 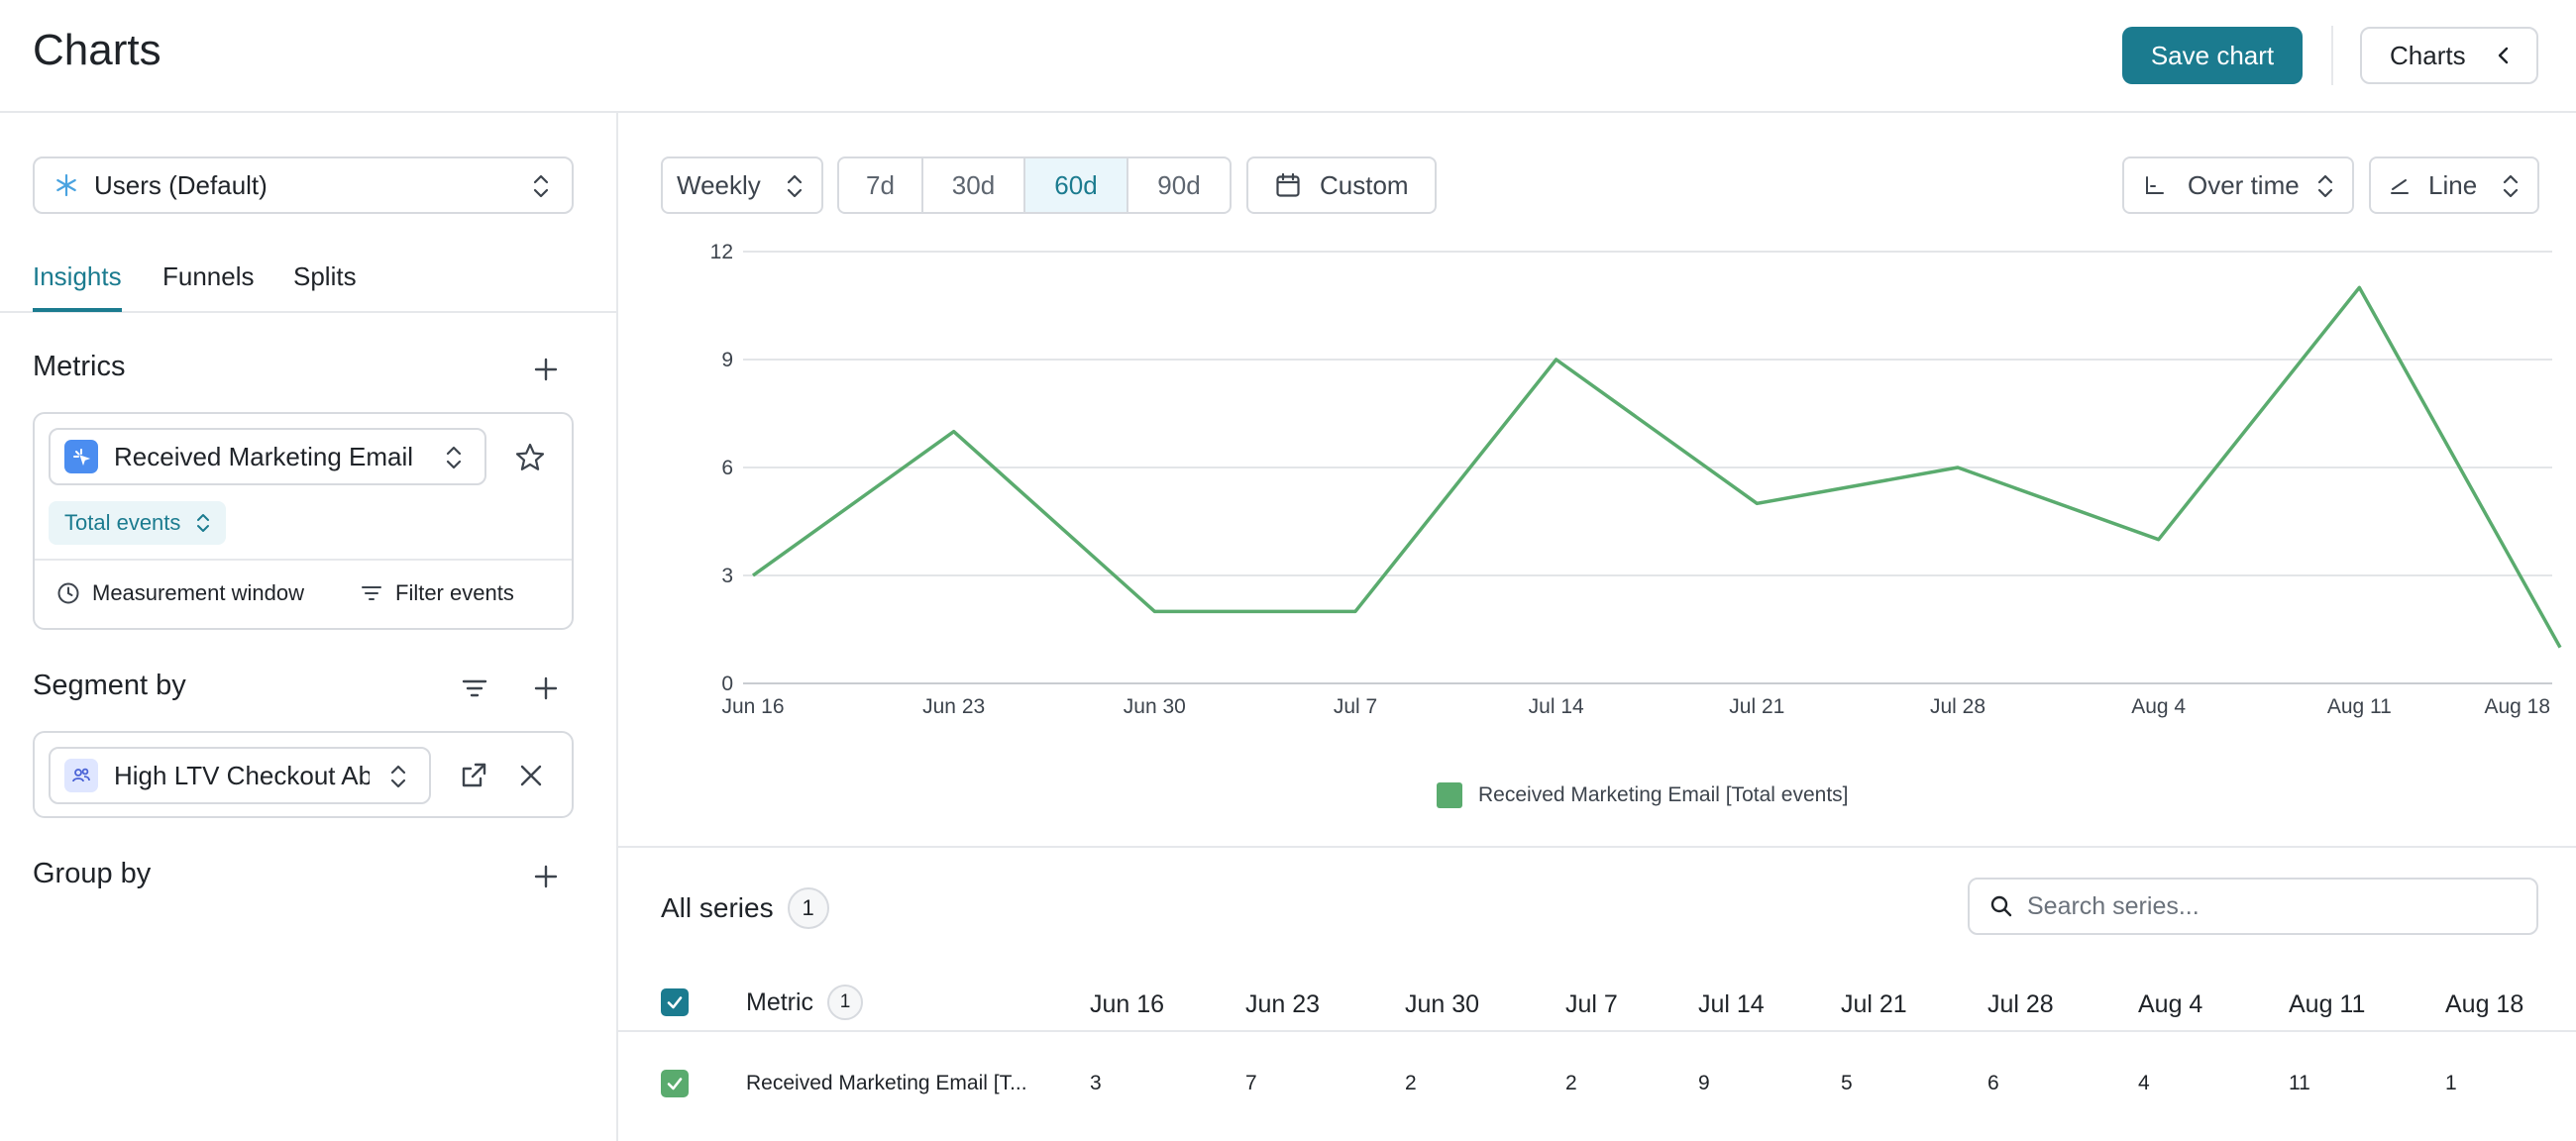 What do you see at coordinates (727, 576) in the screenshot?
I see `y-tick-label: 3` at bounding box center [727, 576].